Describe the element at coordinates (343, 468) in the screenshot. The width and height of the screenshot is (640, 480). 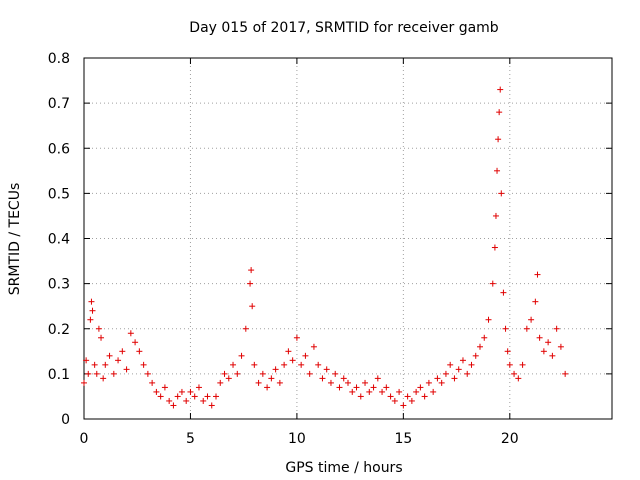
I see `x-axis-label: GPS time / hours` at that location.